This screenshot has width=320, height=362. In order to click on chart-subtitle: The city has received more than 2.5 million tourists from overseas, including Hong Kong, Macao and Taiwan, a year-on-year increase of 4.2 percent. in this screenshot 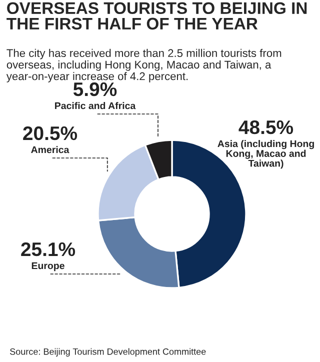, I will do `click(144, 65)`.